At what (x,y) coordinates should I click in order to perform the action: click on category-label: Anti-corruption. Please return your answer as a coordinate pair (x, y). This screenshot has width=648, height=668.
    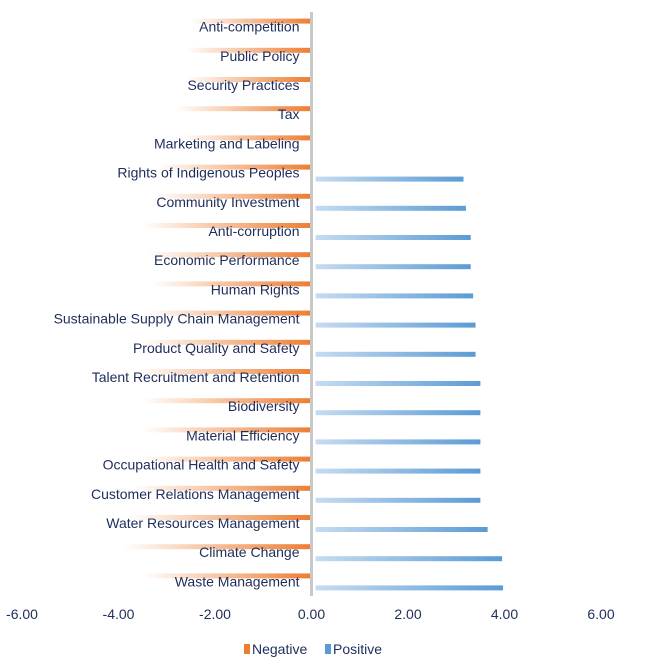
    Looking at the image, I should click on (253, 231).